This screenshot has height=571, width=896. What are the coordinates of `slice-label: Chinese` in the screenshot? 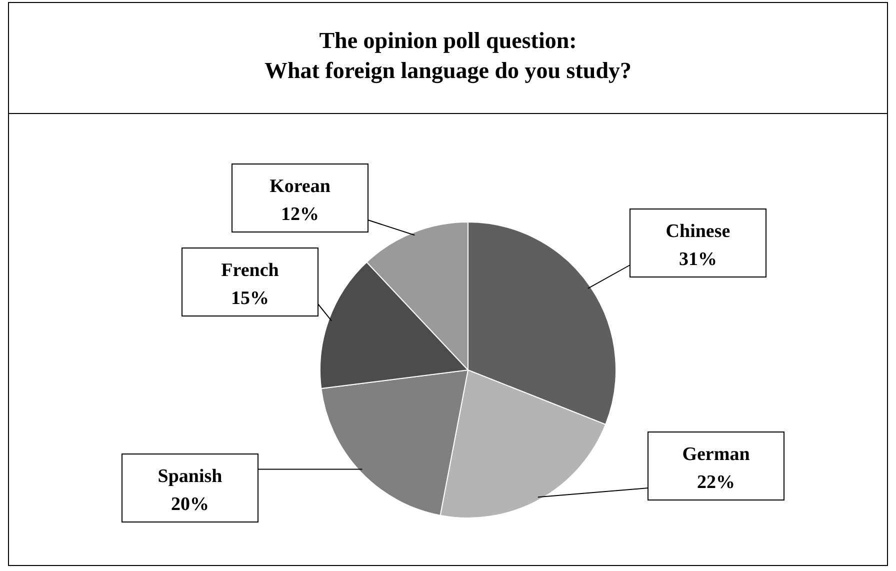 It's located at (698, 231).